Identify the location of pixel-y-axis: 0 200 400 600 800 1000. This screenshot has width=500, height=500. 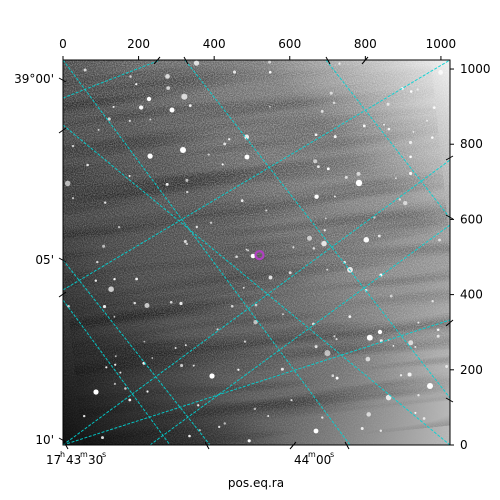
(470, 257).